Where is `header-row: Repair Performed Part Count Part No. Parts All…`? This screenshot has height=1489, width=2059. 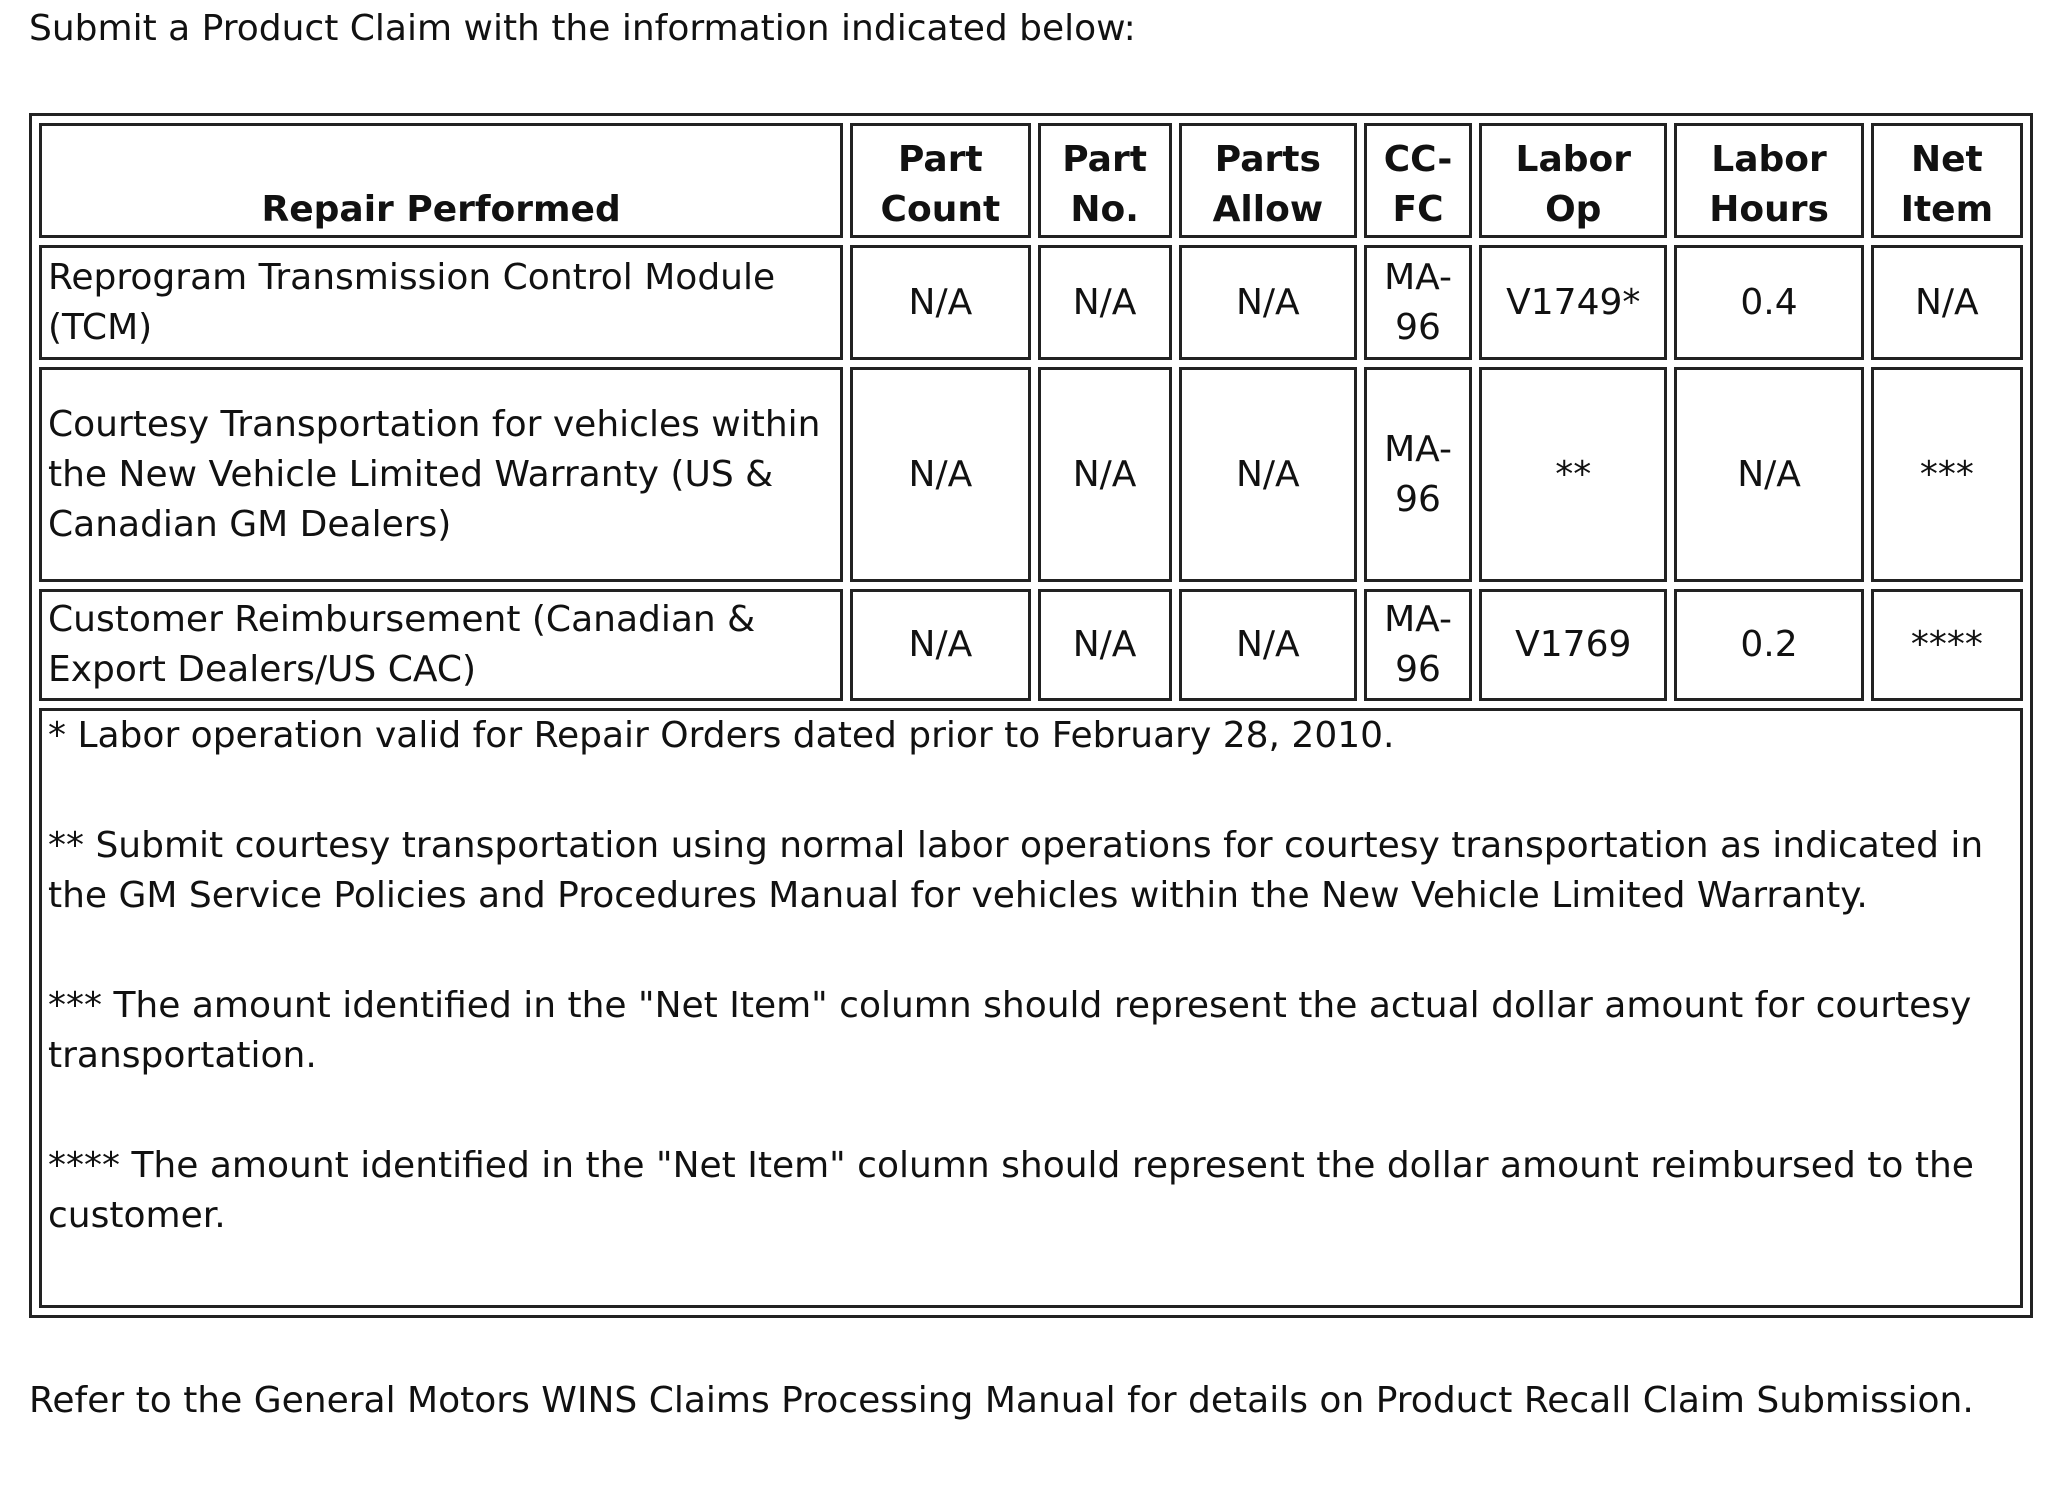
header-row: Repair Performed Part Count Part No. Parts All… is located at coordinates (1031, 180).